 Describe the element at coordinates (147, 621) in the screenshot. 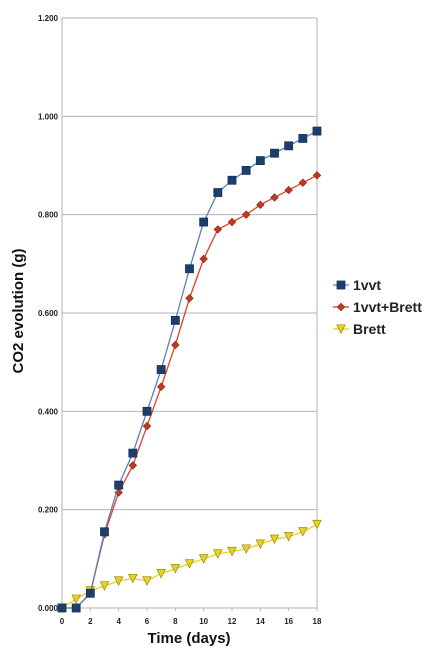

I see `x-tick-label: 6` at that location.